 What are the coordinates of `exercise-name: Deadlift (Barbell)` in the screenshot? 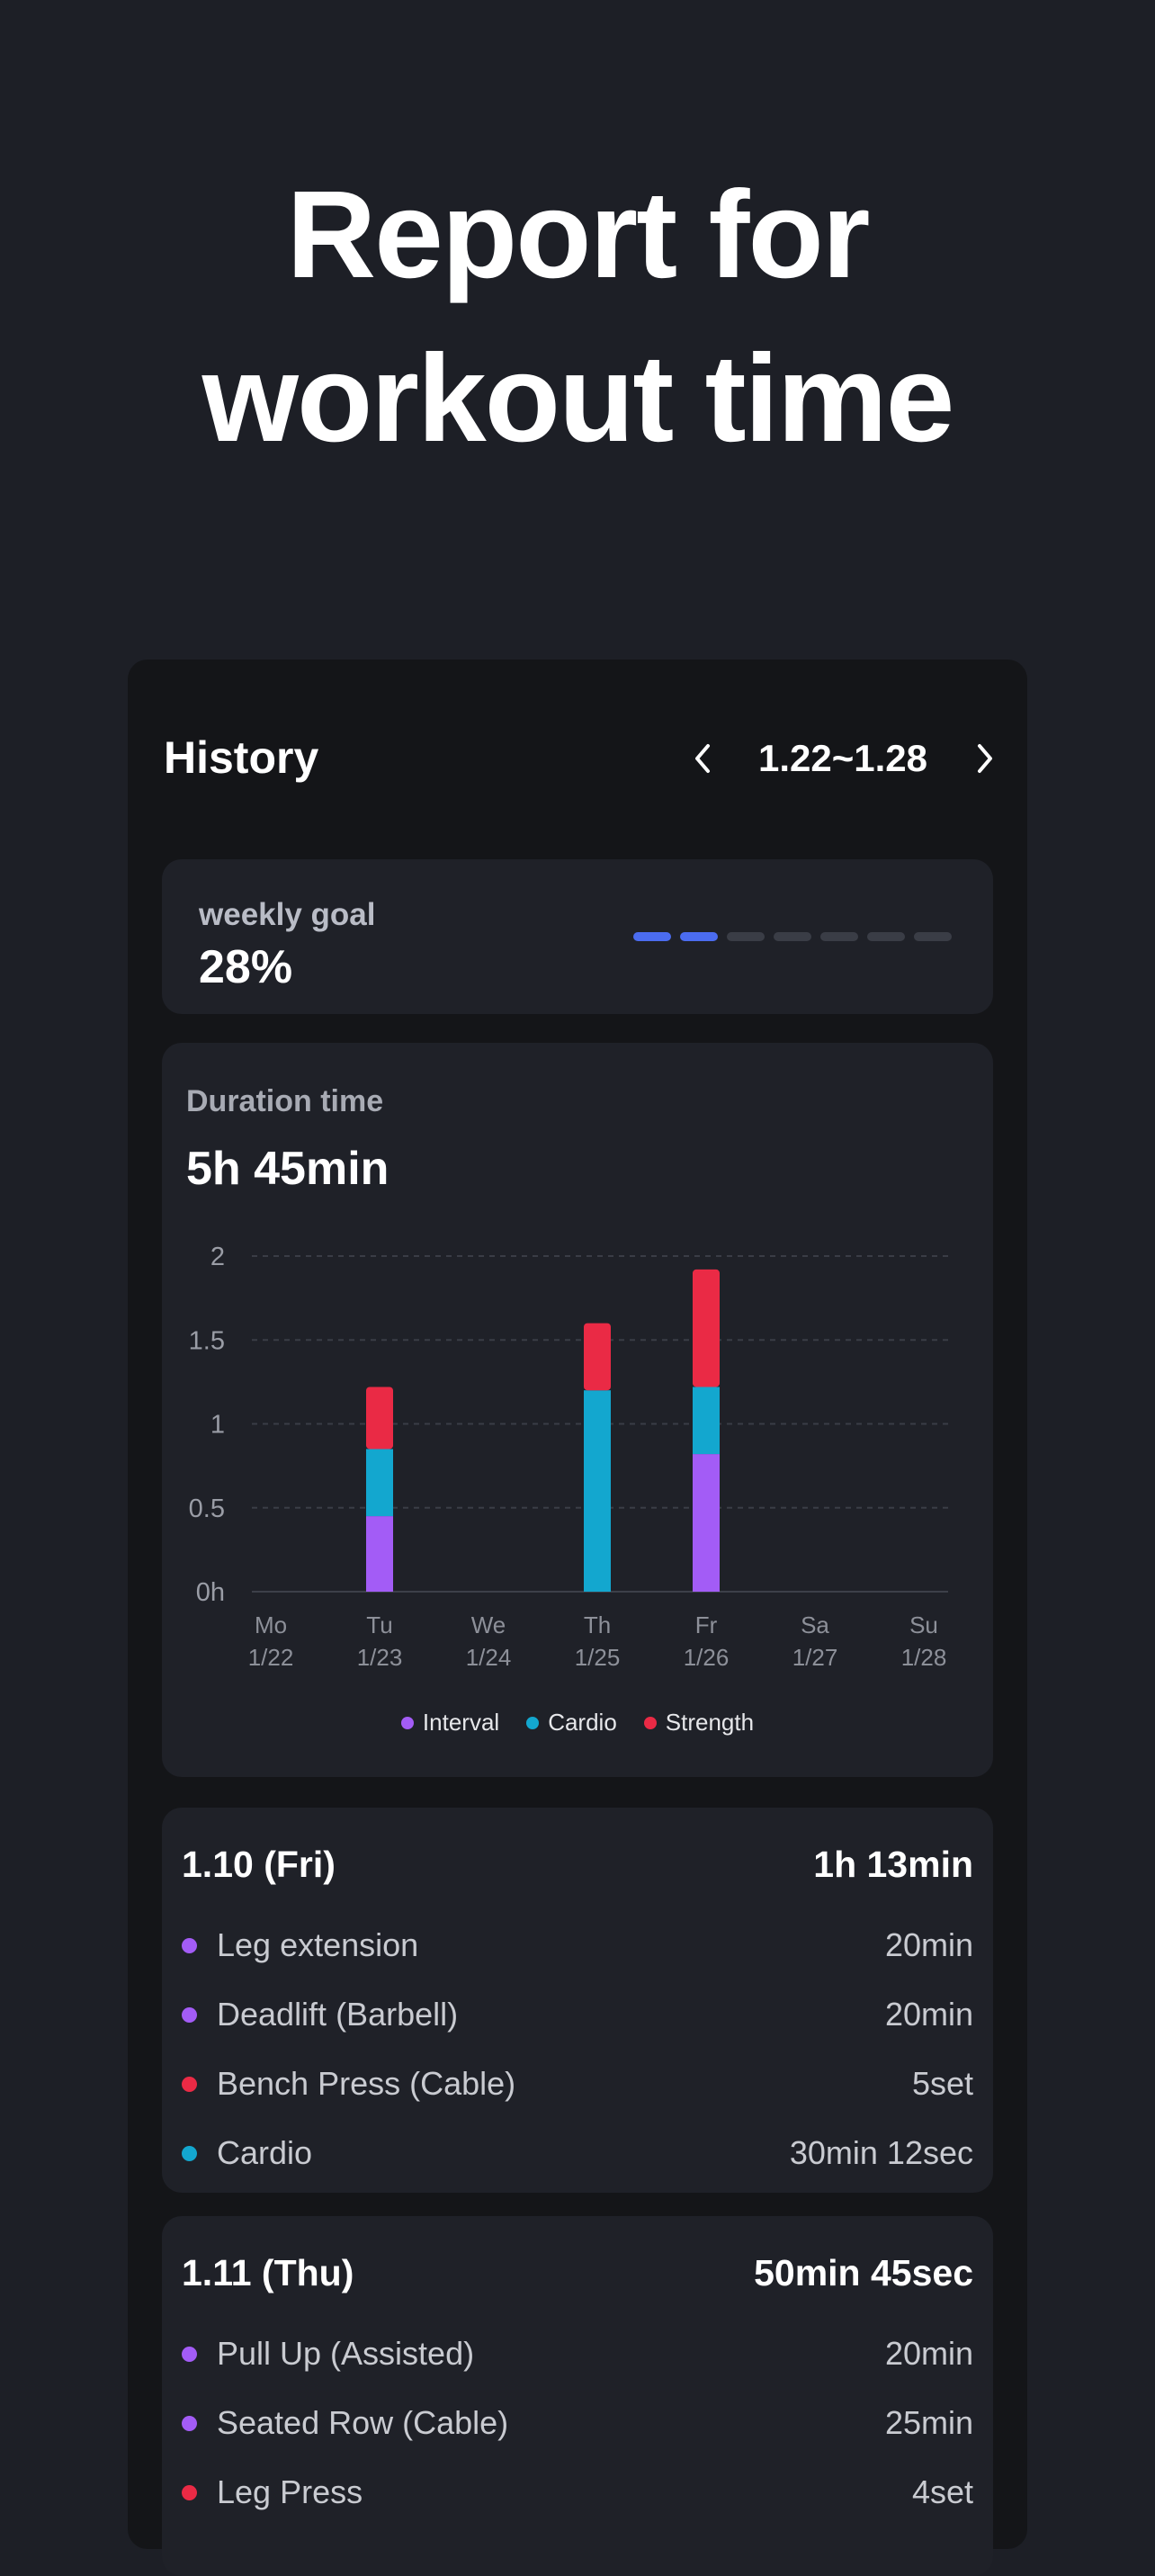 It's located at (338, 2015).